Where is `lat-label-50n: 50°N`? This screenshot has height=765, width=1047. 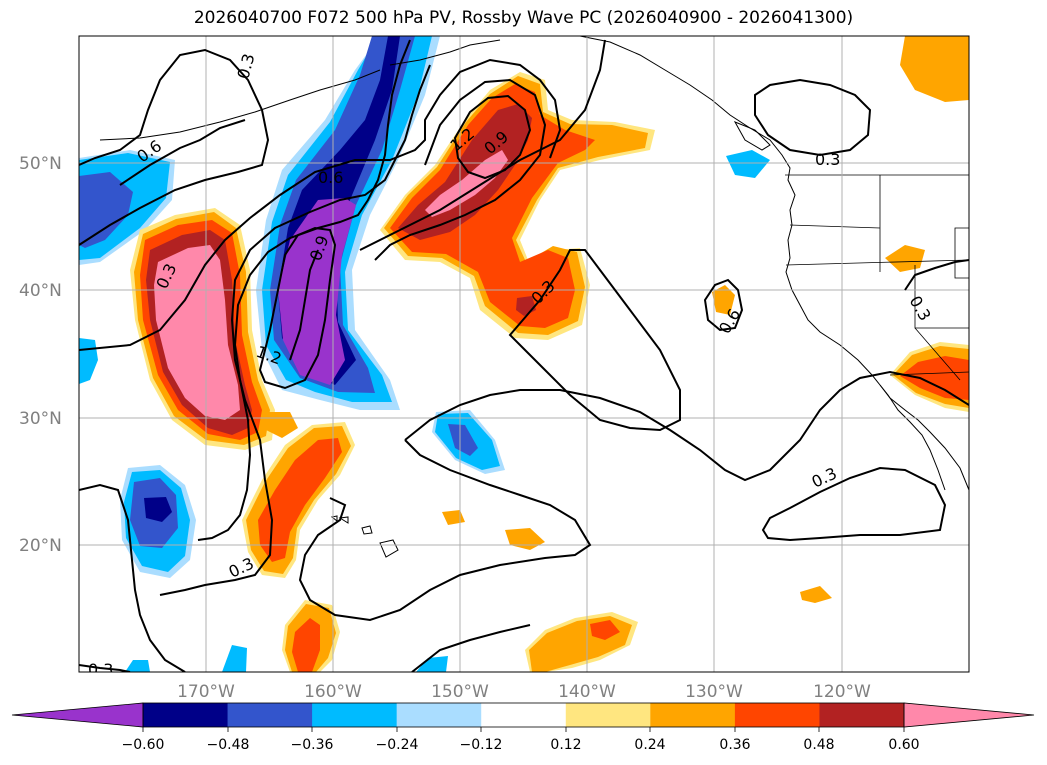 lat-label-50n: 50°N is located at coordinates (40, 164).